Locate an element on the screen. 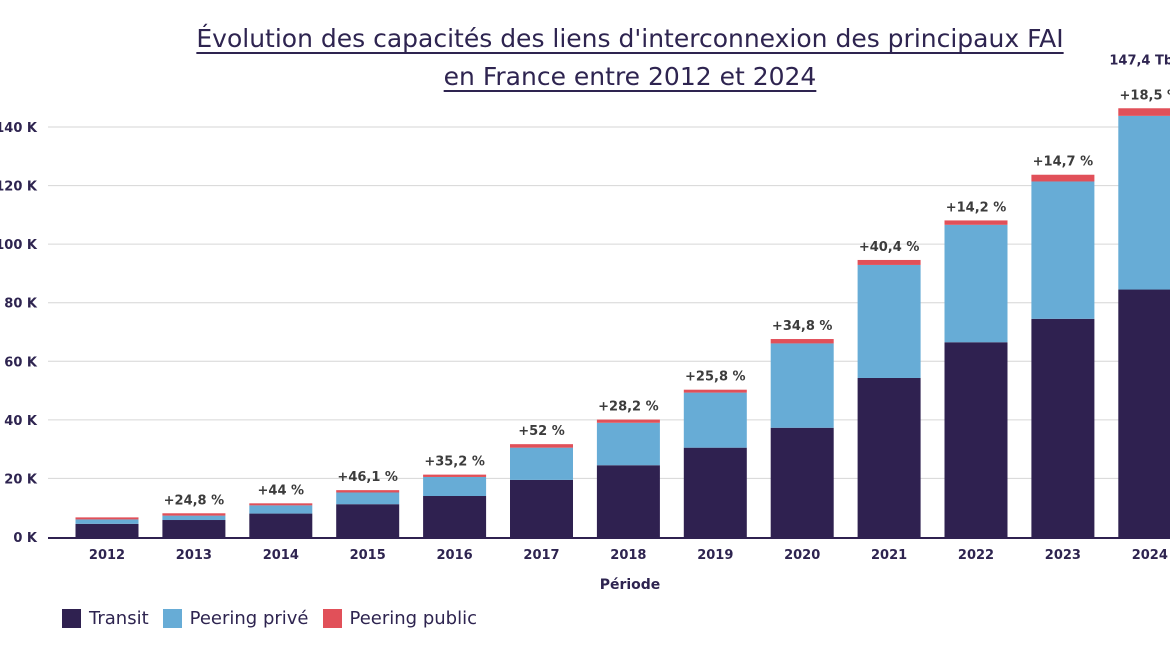 Image resolution: width=1170 pixels, height=658 pixels. total-label-2024: 147,4 Tbps is located at coordinates (1139, 60).